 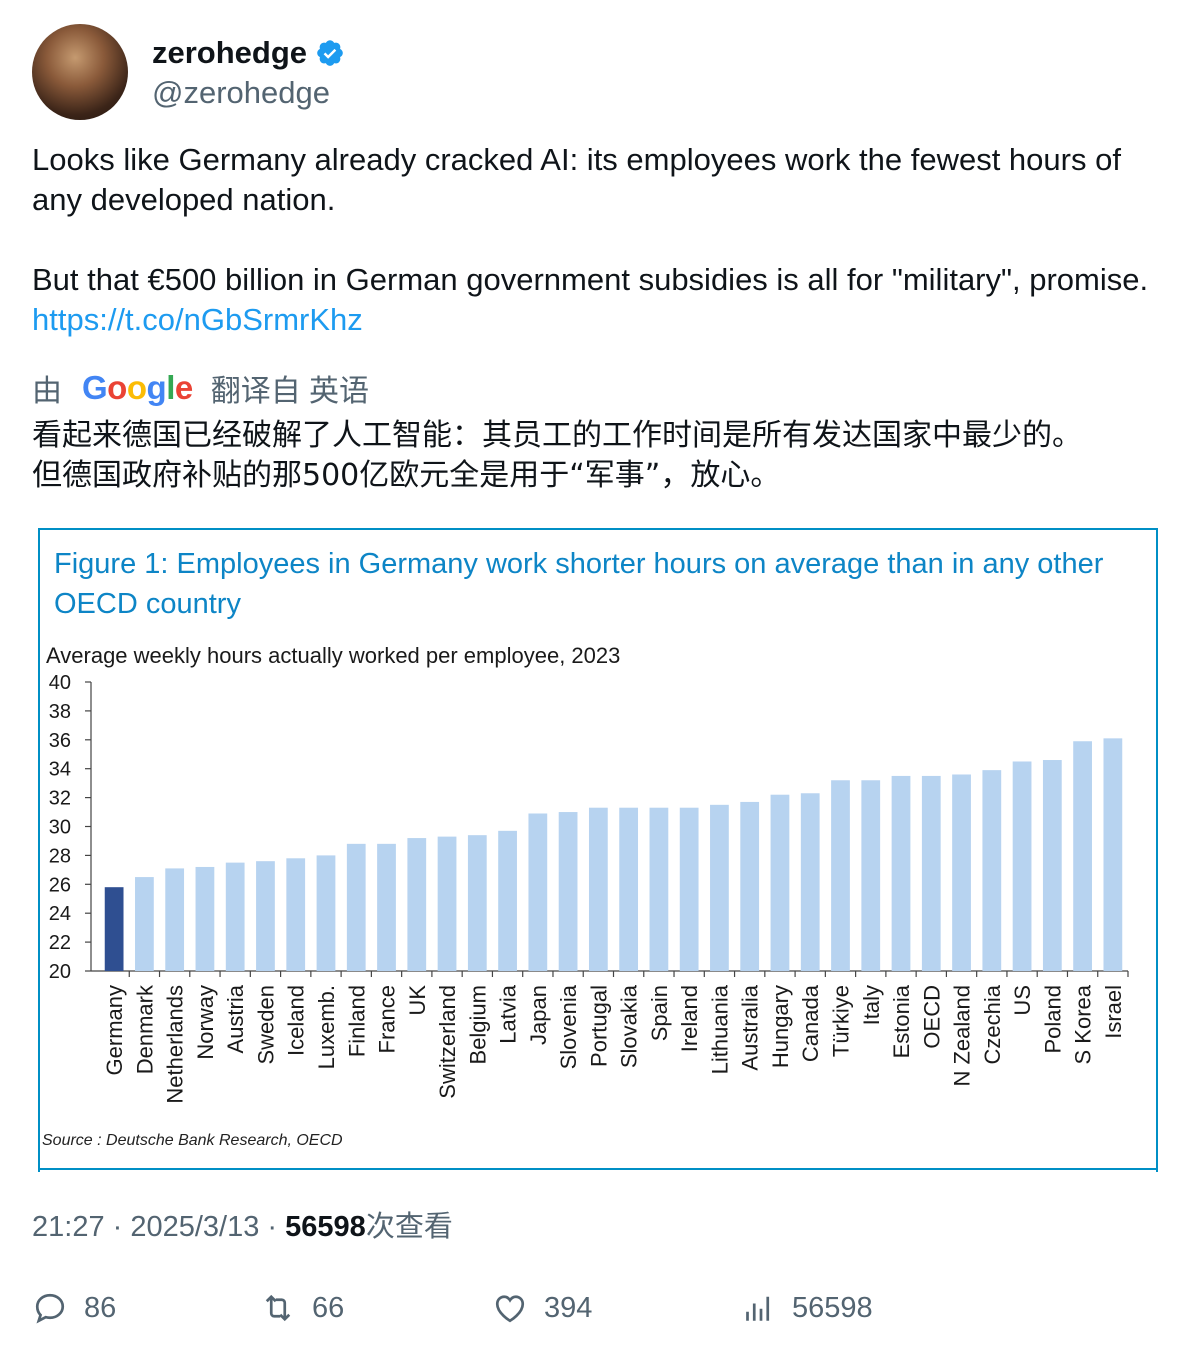 What do you see at coordinates (356, 1021) in the screenshot?
I see `x-tick-label: Finland` at bounding box center [356, 1021].